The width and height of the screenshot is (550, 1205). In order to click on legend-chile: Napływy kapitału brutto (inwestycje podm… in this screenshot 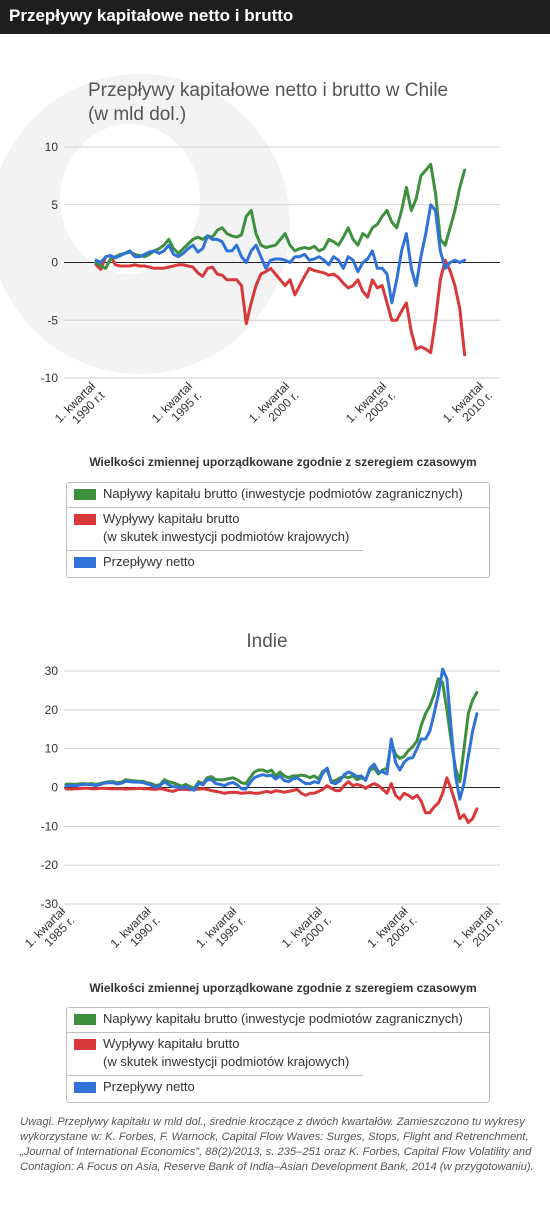, I will do `click(278, 530)`.